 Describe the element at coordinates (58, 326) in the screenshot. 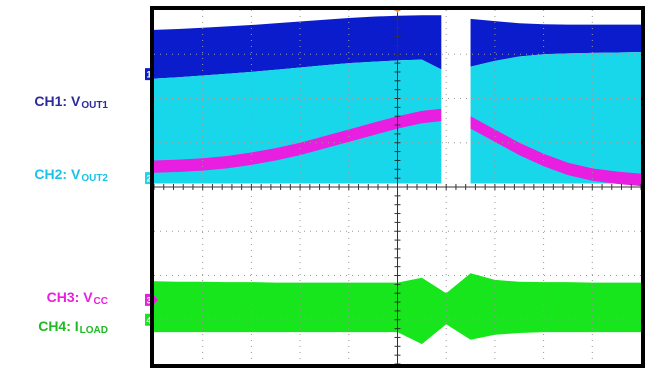

I see `ch4-label-main: CH4: I` at that location.